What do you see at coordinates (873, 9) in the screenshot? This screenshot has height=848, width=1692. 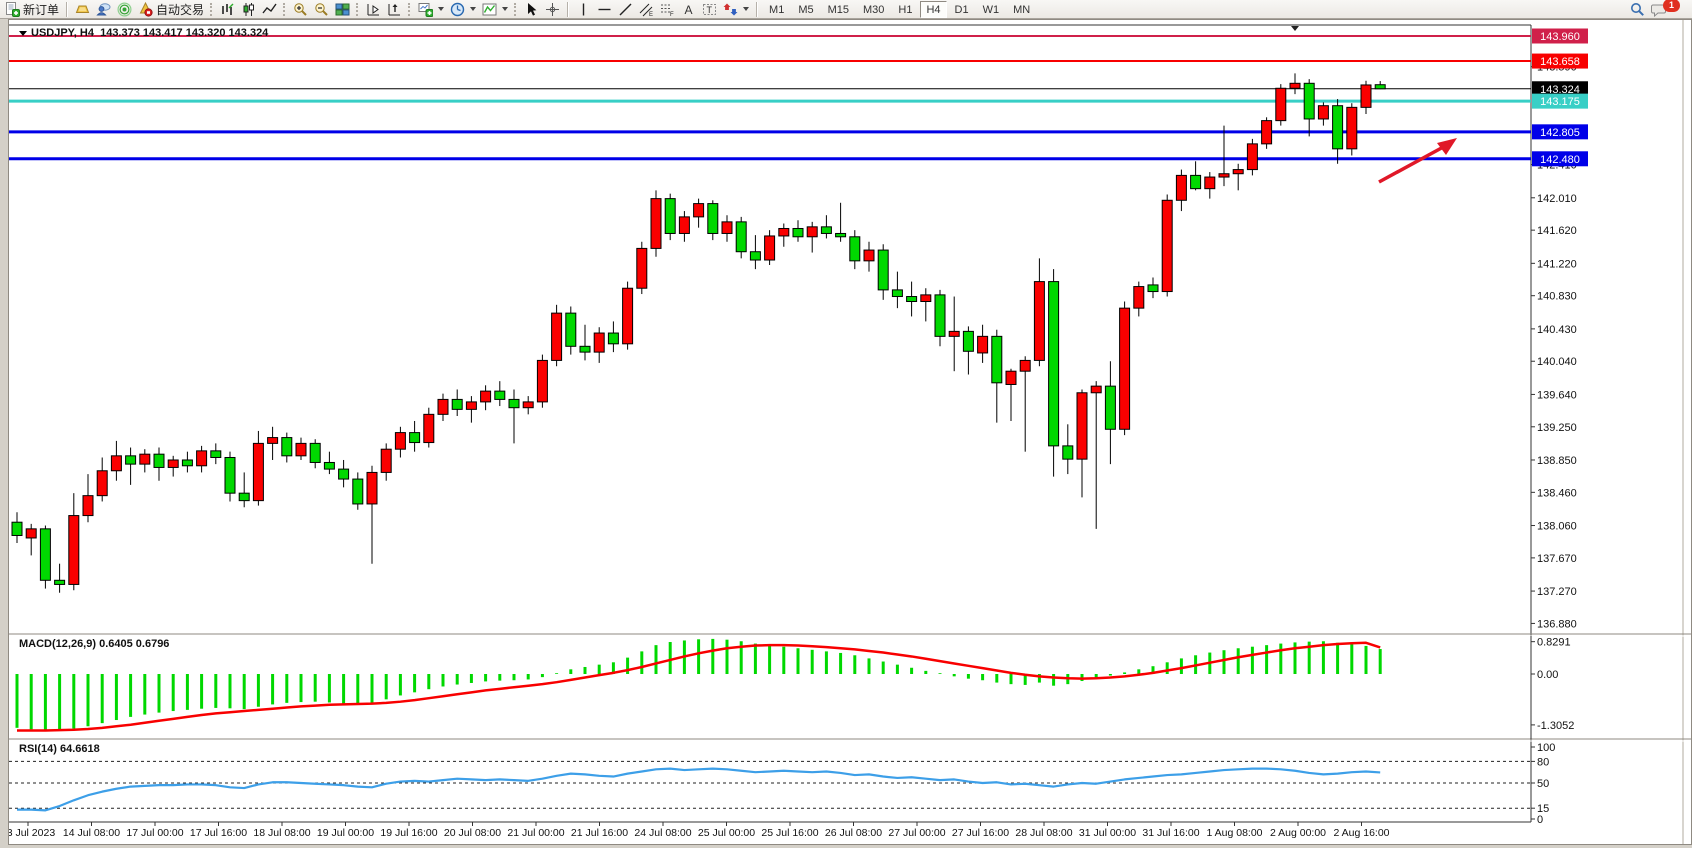 I see `timeframe-m30-button: M30` at bounding box center [873, 9].